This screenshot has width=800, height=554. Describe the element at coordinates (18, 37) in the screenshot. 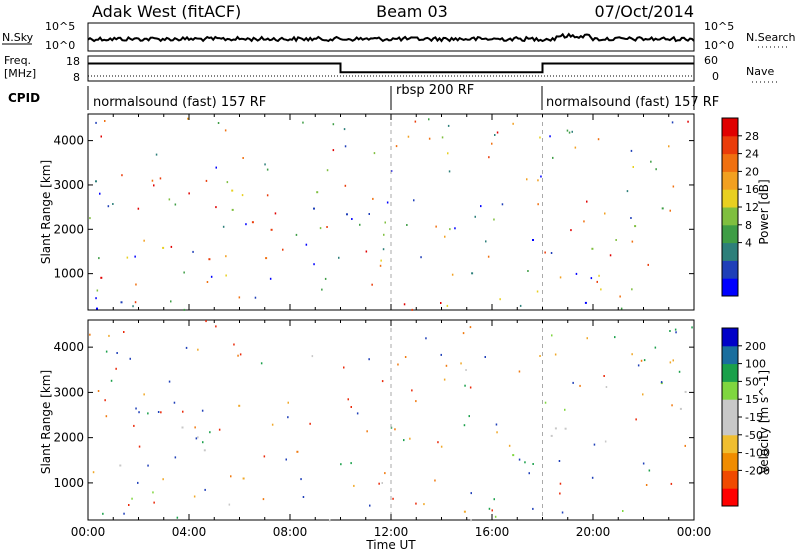

I see `noise-left-label: N.Sky` at that location.